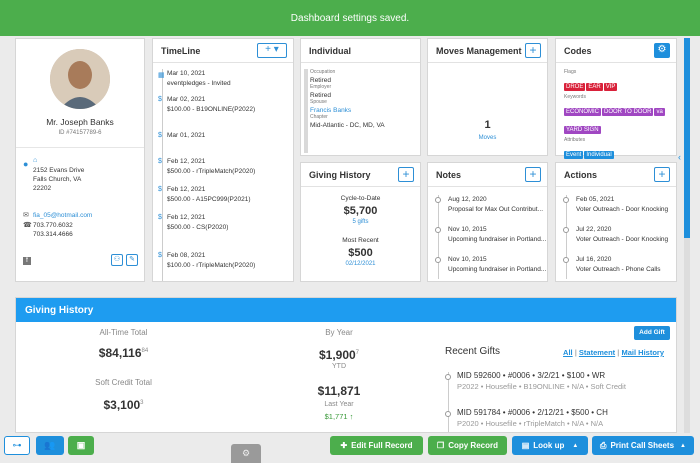 Image resolution: width=700 pixels, height=463 pixels. Describe the element at coordinates (449, 174) in the screenshot. I see `notes-title: Notes` at that location.